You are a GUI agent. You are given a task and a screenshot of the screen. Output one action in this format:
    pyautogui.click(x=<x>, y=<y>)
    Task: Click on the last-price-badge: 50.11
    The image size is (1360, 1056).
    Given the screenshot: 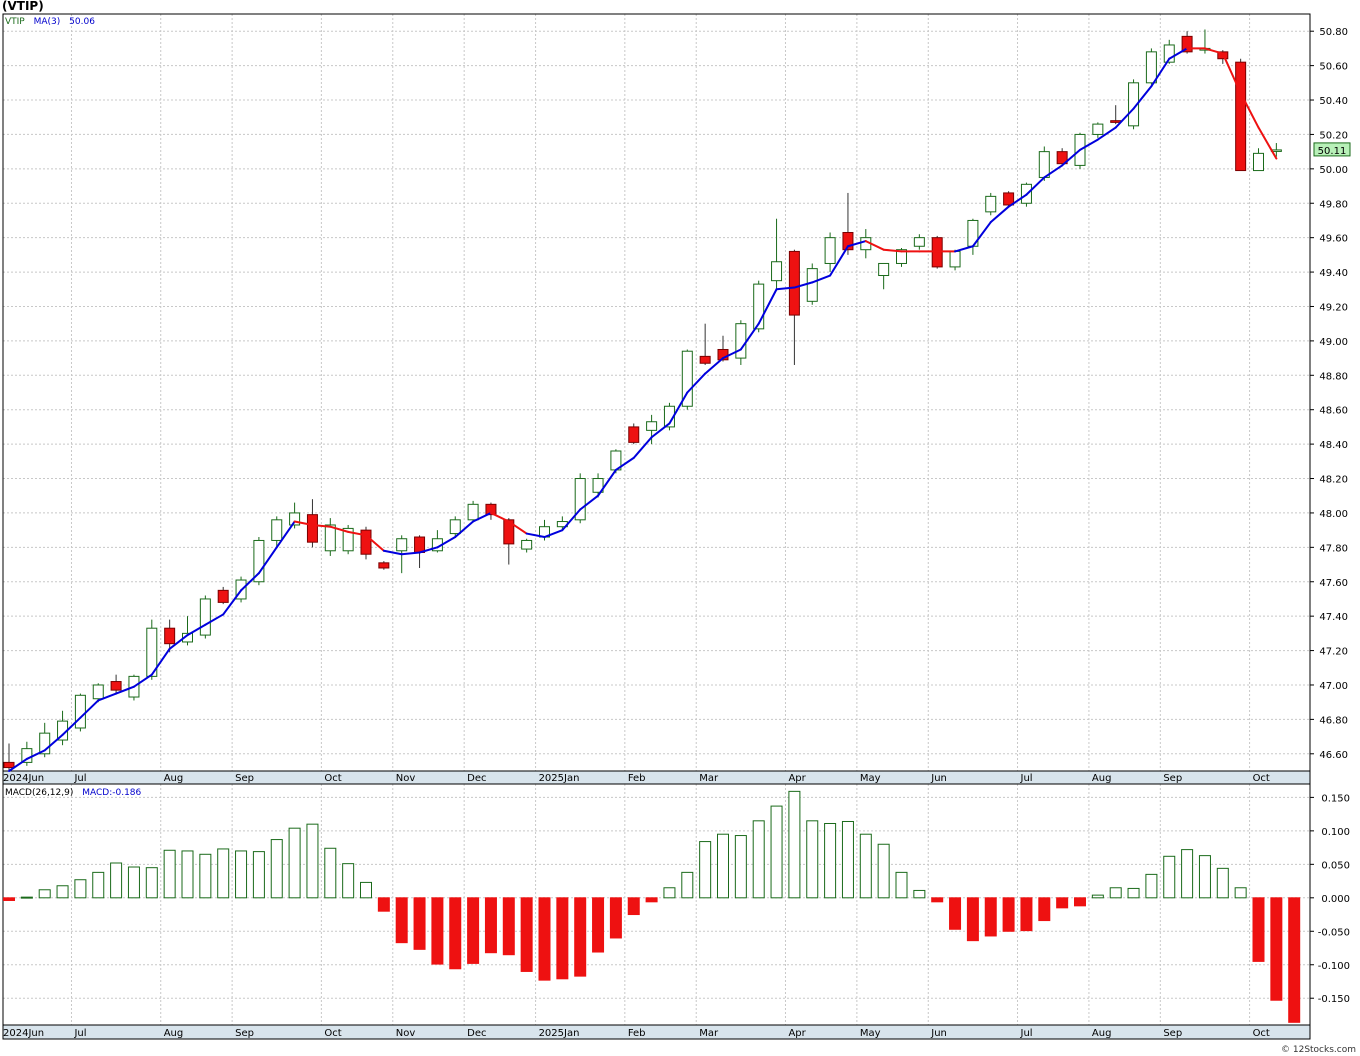 What is the action you would take?
    pyautogui.click(x=1332, y=149)
    